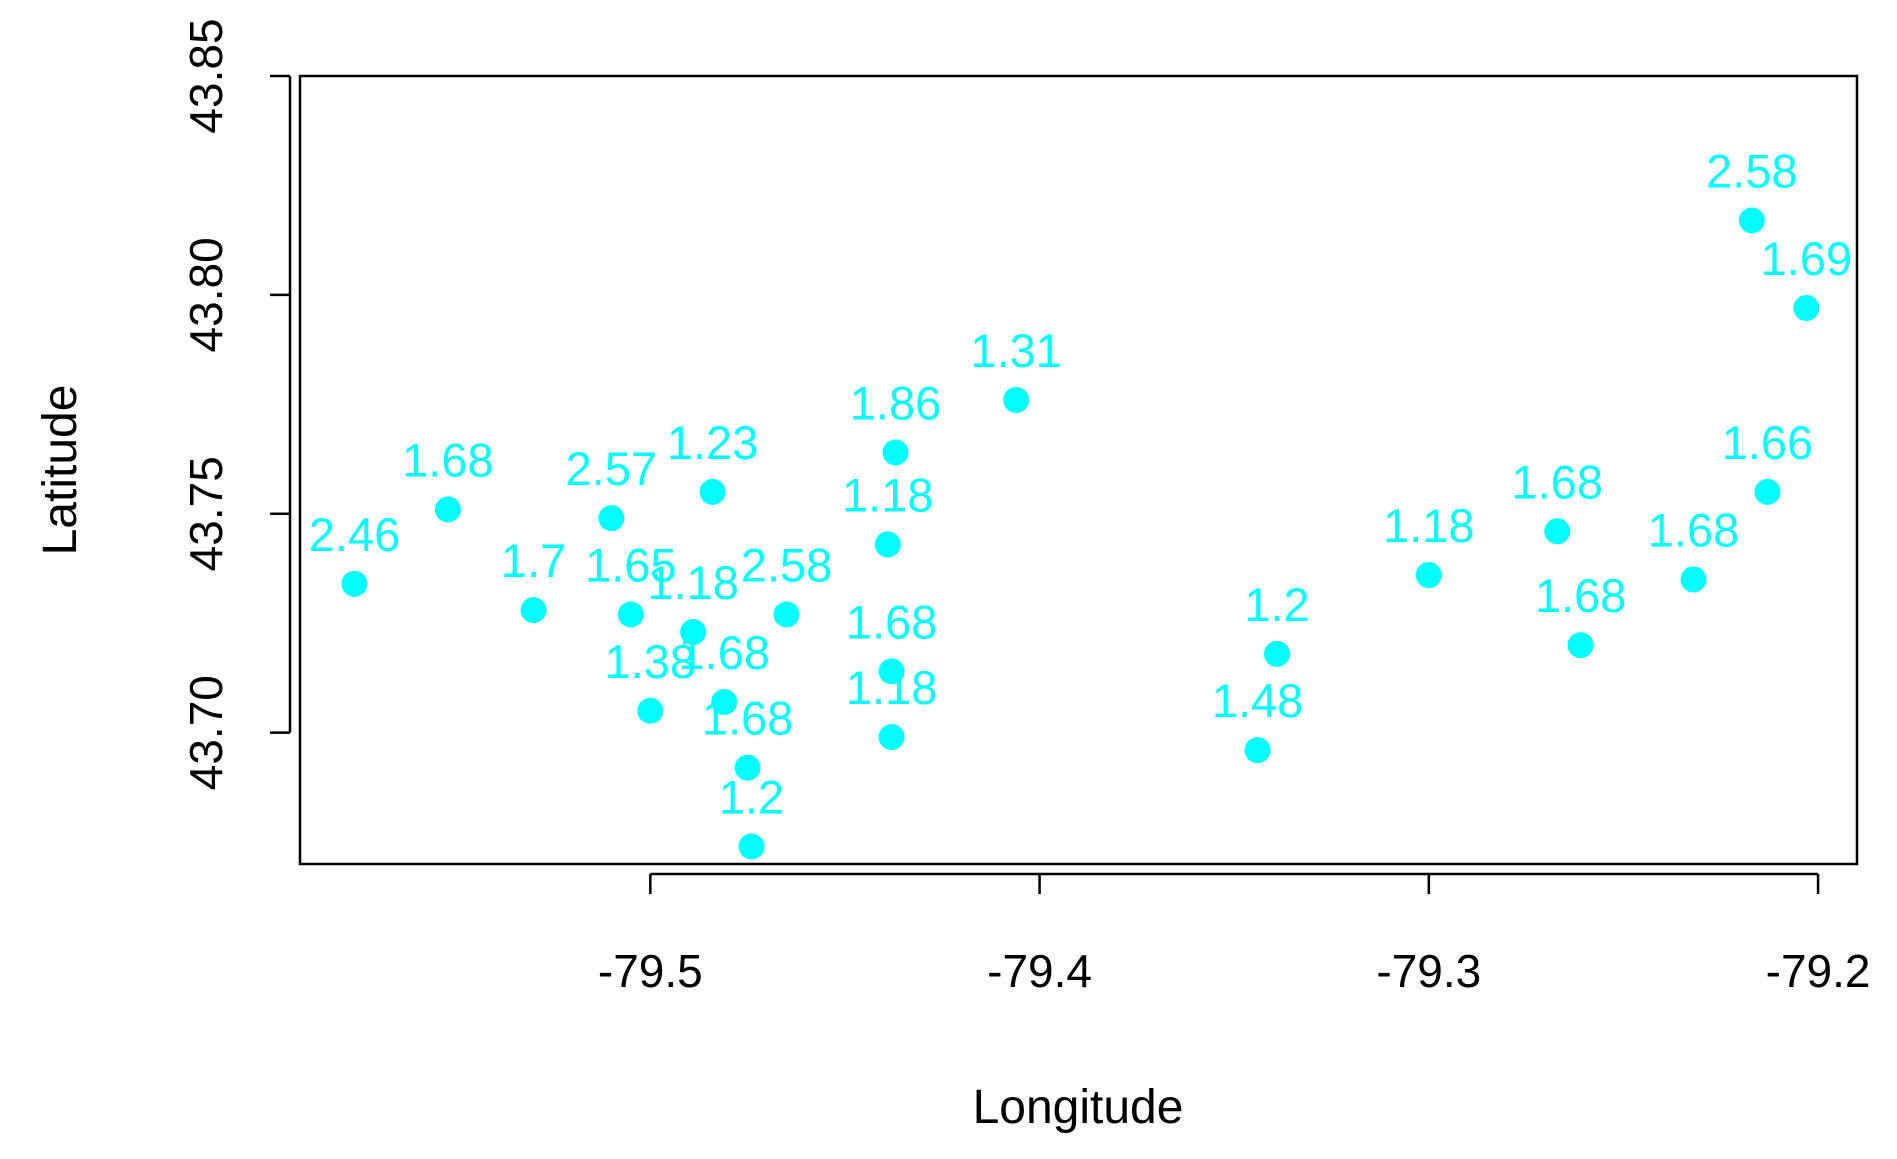 The width and height of the screenshot is (1897, 1159). I want to click on x-axis-title: Longitude, so click(1078, 1107).